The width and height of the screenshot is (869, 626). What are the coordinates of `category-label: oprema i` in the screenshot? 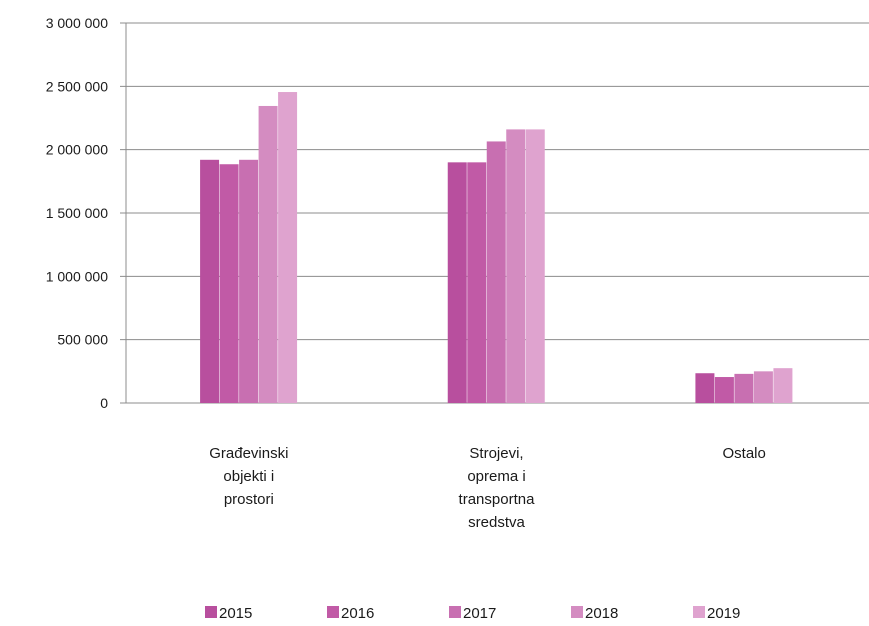 It's located at (496, 476).